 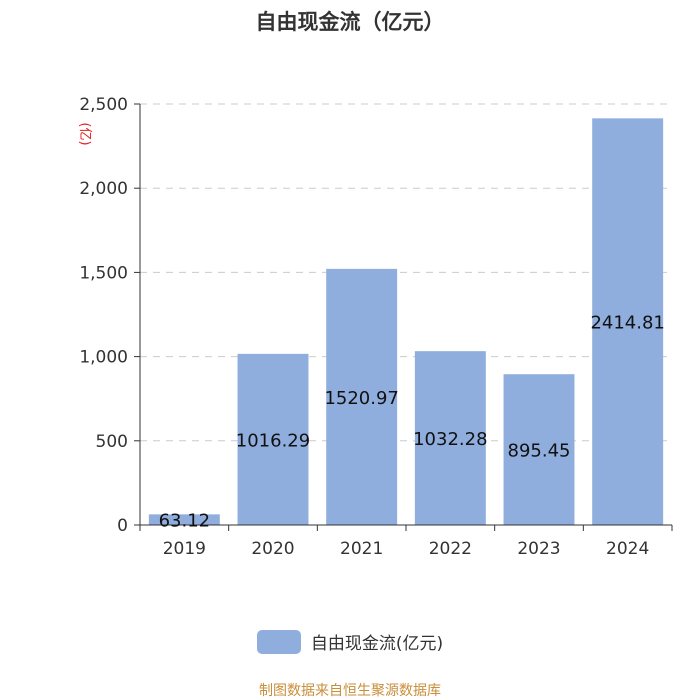 I want to click on bar-2022, so click(x=450, y=438).